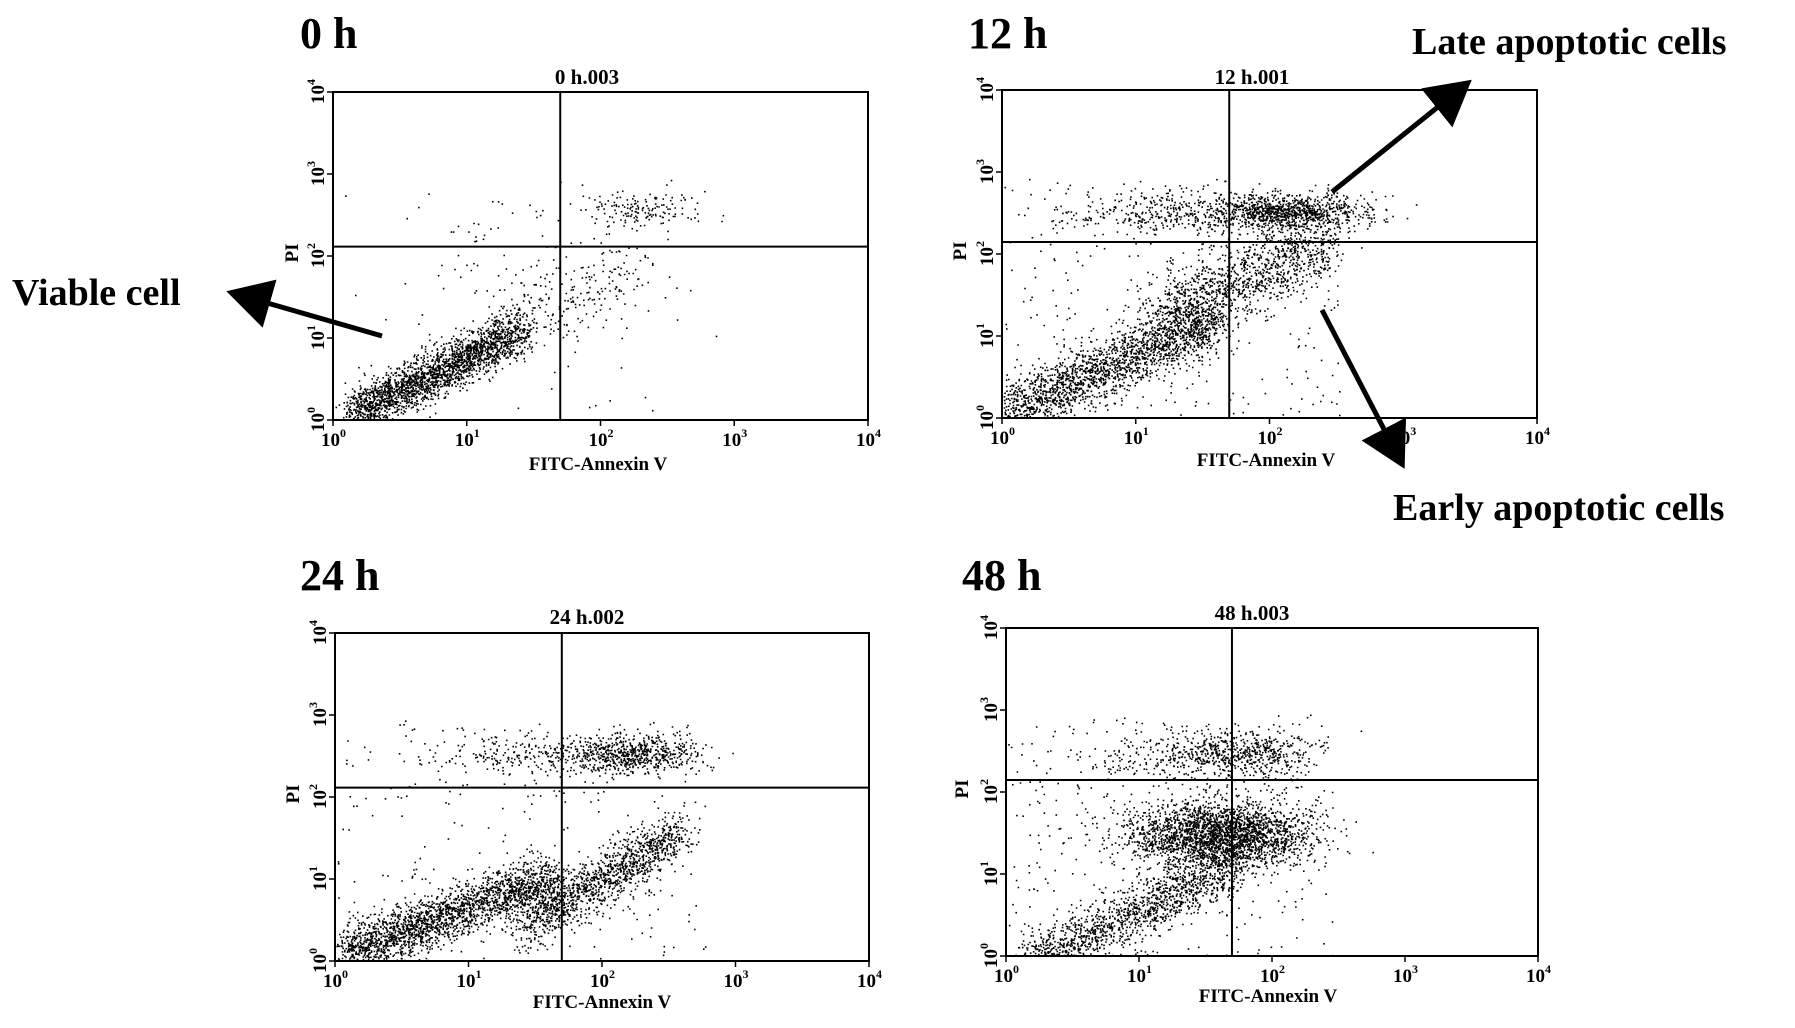  I want to click on annotation-text: Late apoptotic cells, so click(1569, 42).